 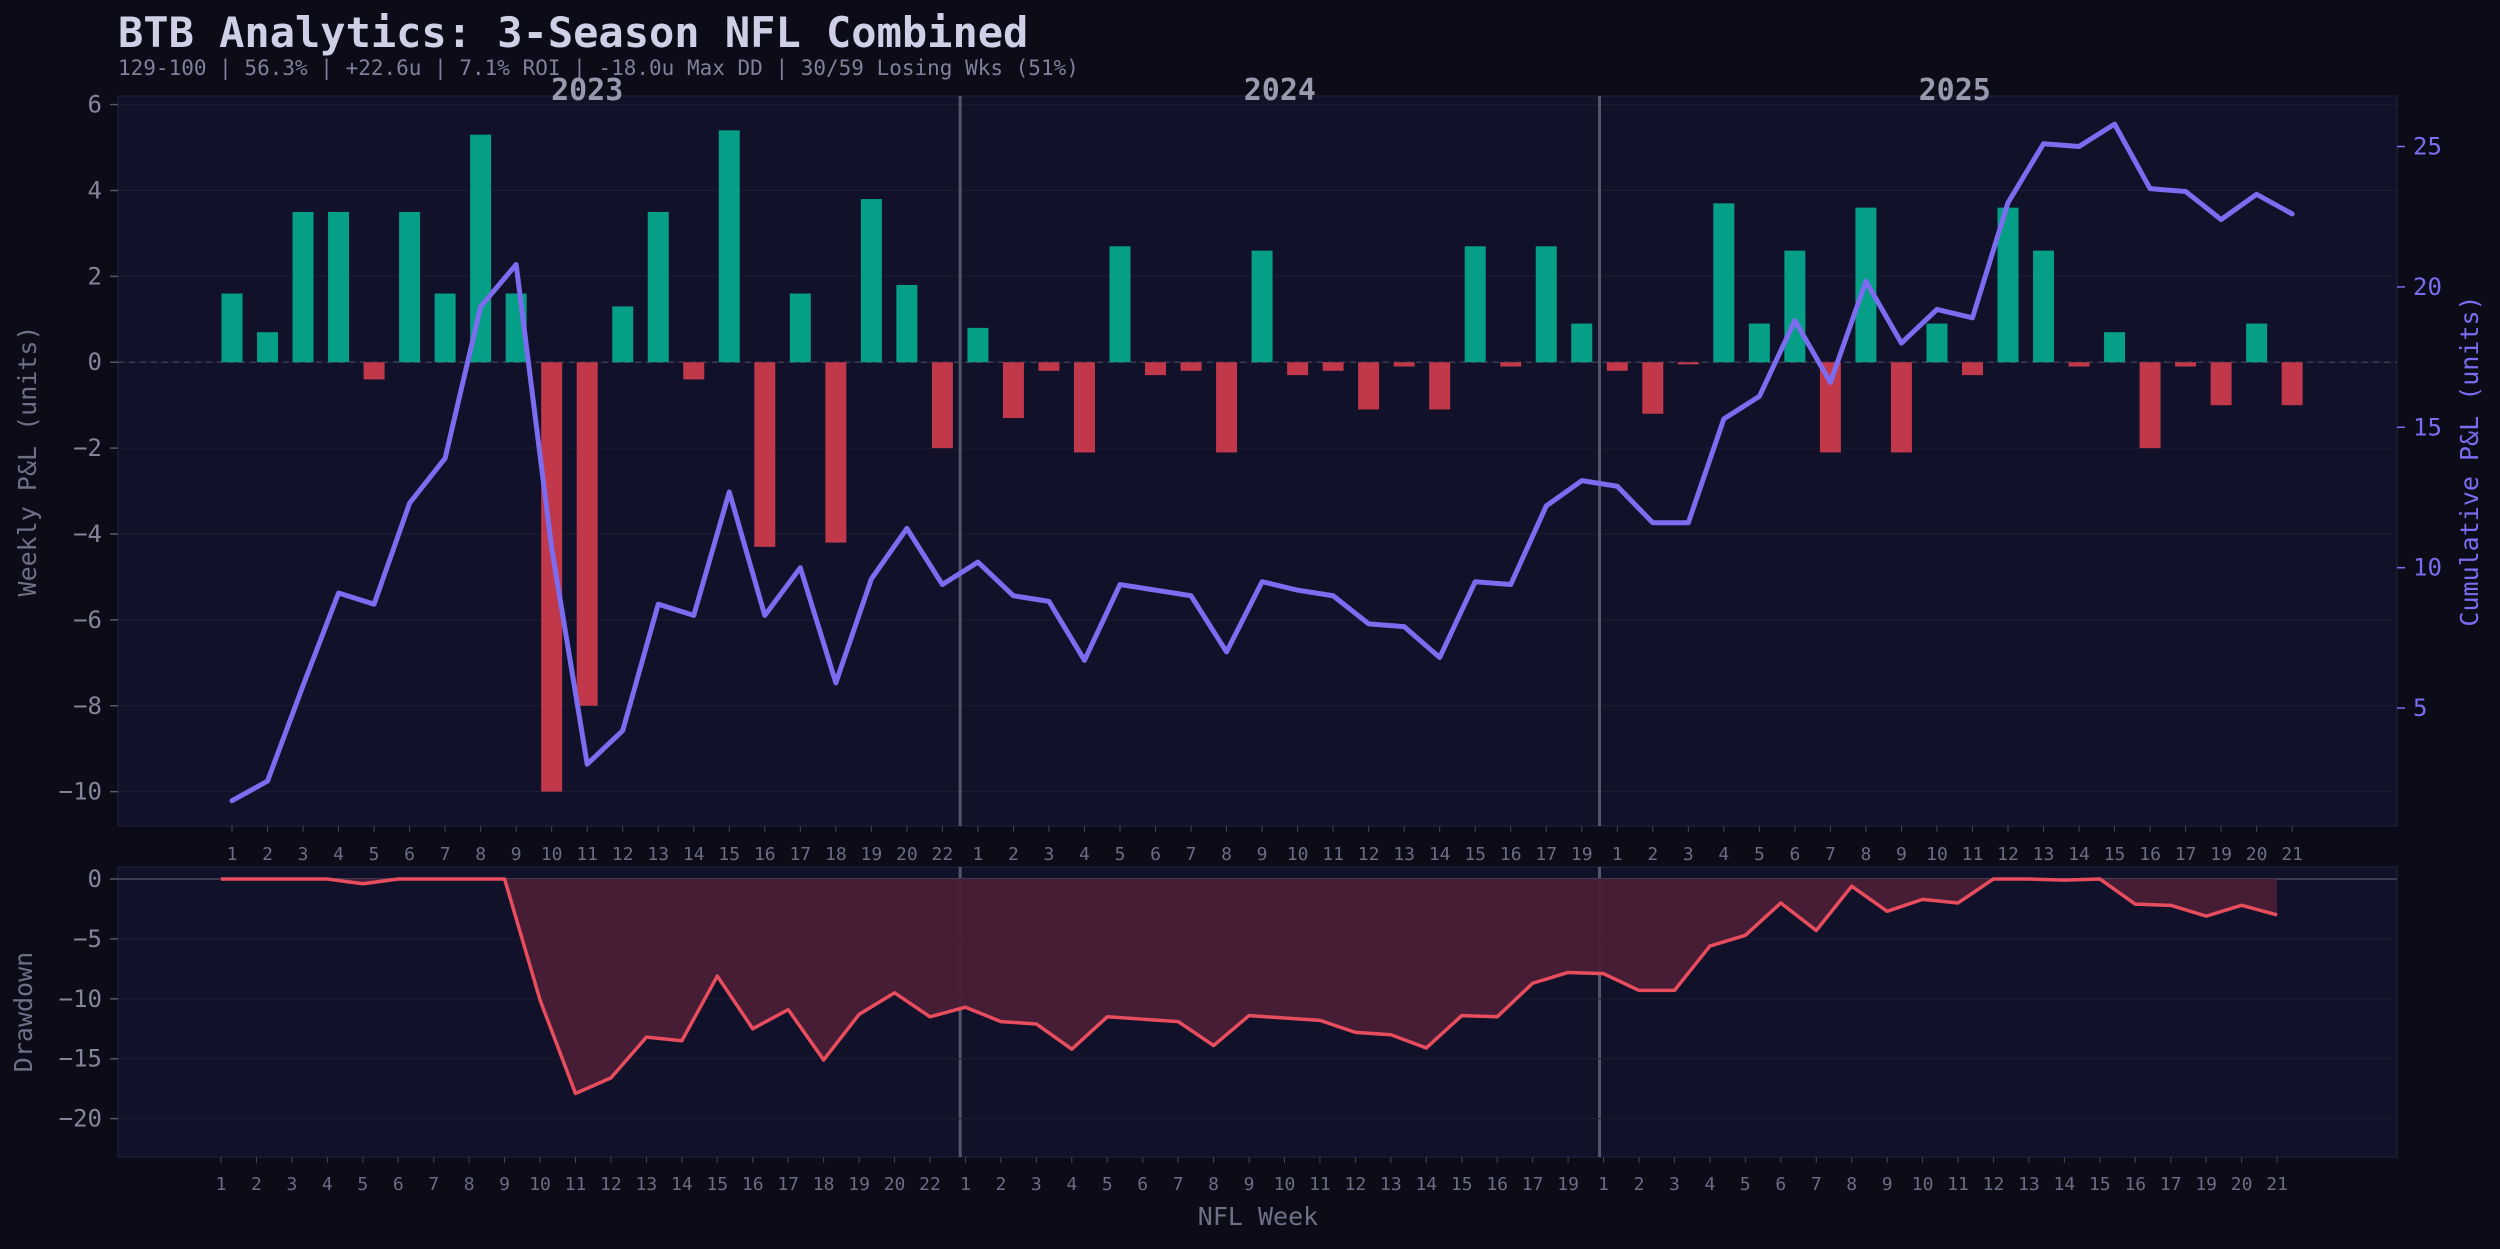 I want to click on season-label: 2024, so click(x=1280, y=90).